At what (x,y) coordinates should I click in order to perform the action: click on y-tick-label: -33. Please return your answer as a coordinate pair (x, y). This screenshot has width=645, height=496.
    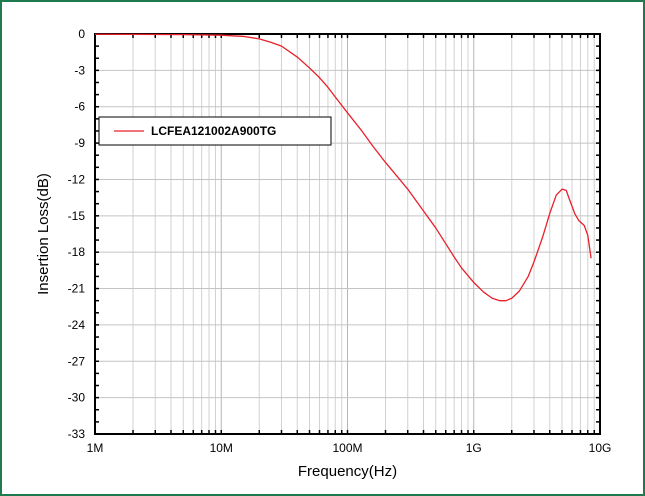
    Looking at the image, I should click on (77, 434).